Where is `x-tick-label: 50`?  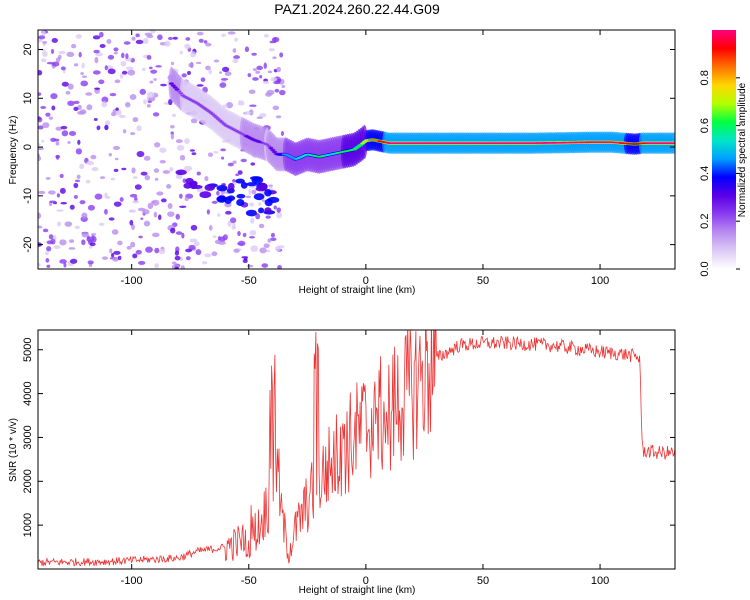
x-tick-label: 50 is located at coordinates (483, 281).